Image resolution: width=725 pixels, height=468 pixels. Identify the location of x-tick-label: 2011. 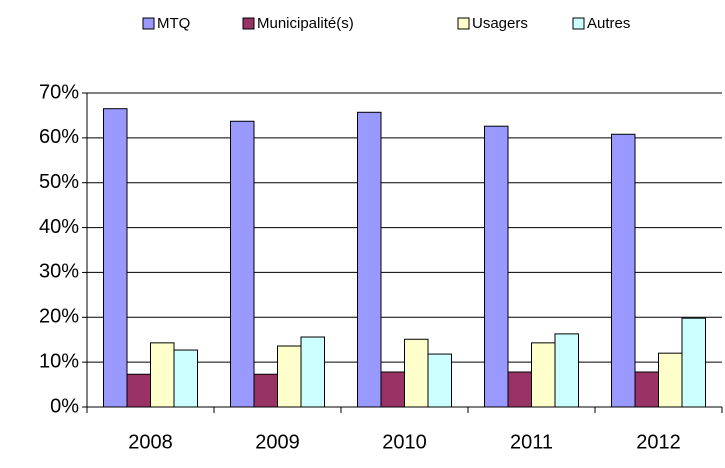
(531, 442).